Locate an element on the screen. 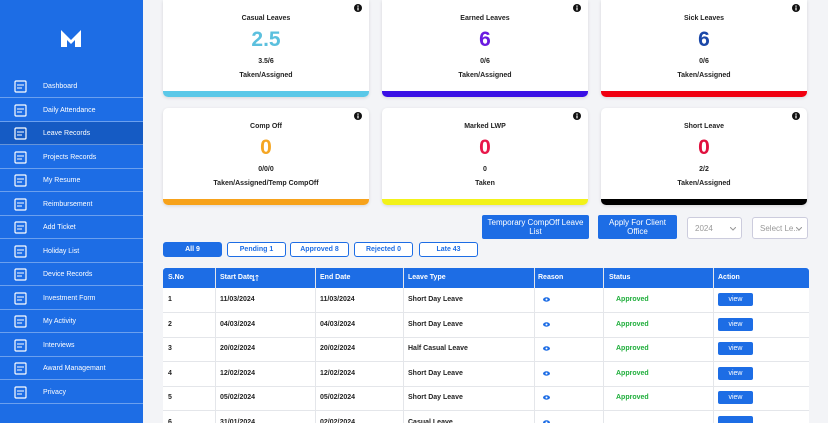 The image size is (828, 423). menu-item: Add Ticket is located at coordinates (71, 227).